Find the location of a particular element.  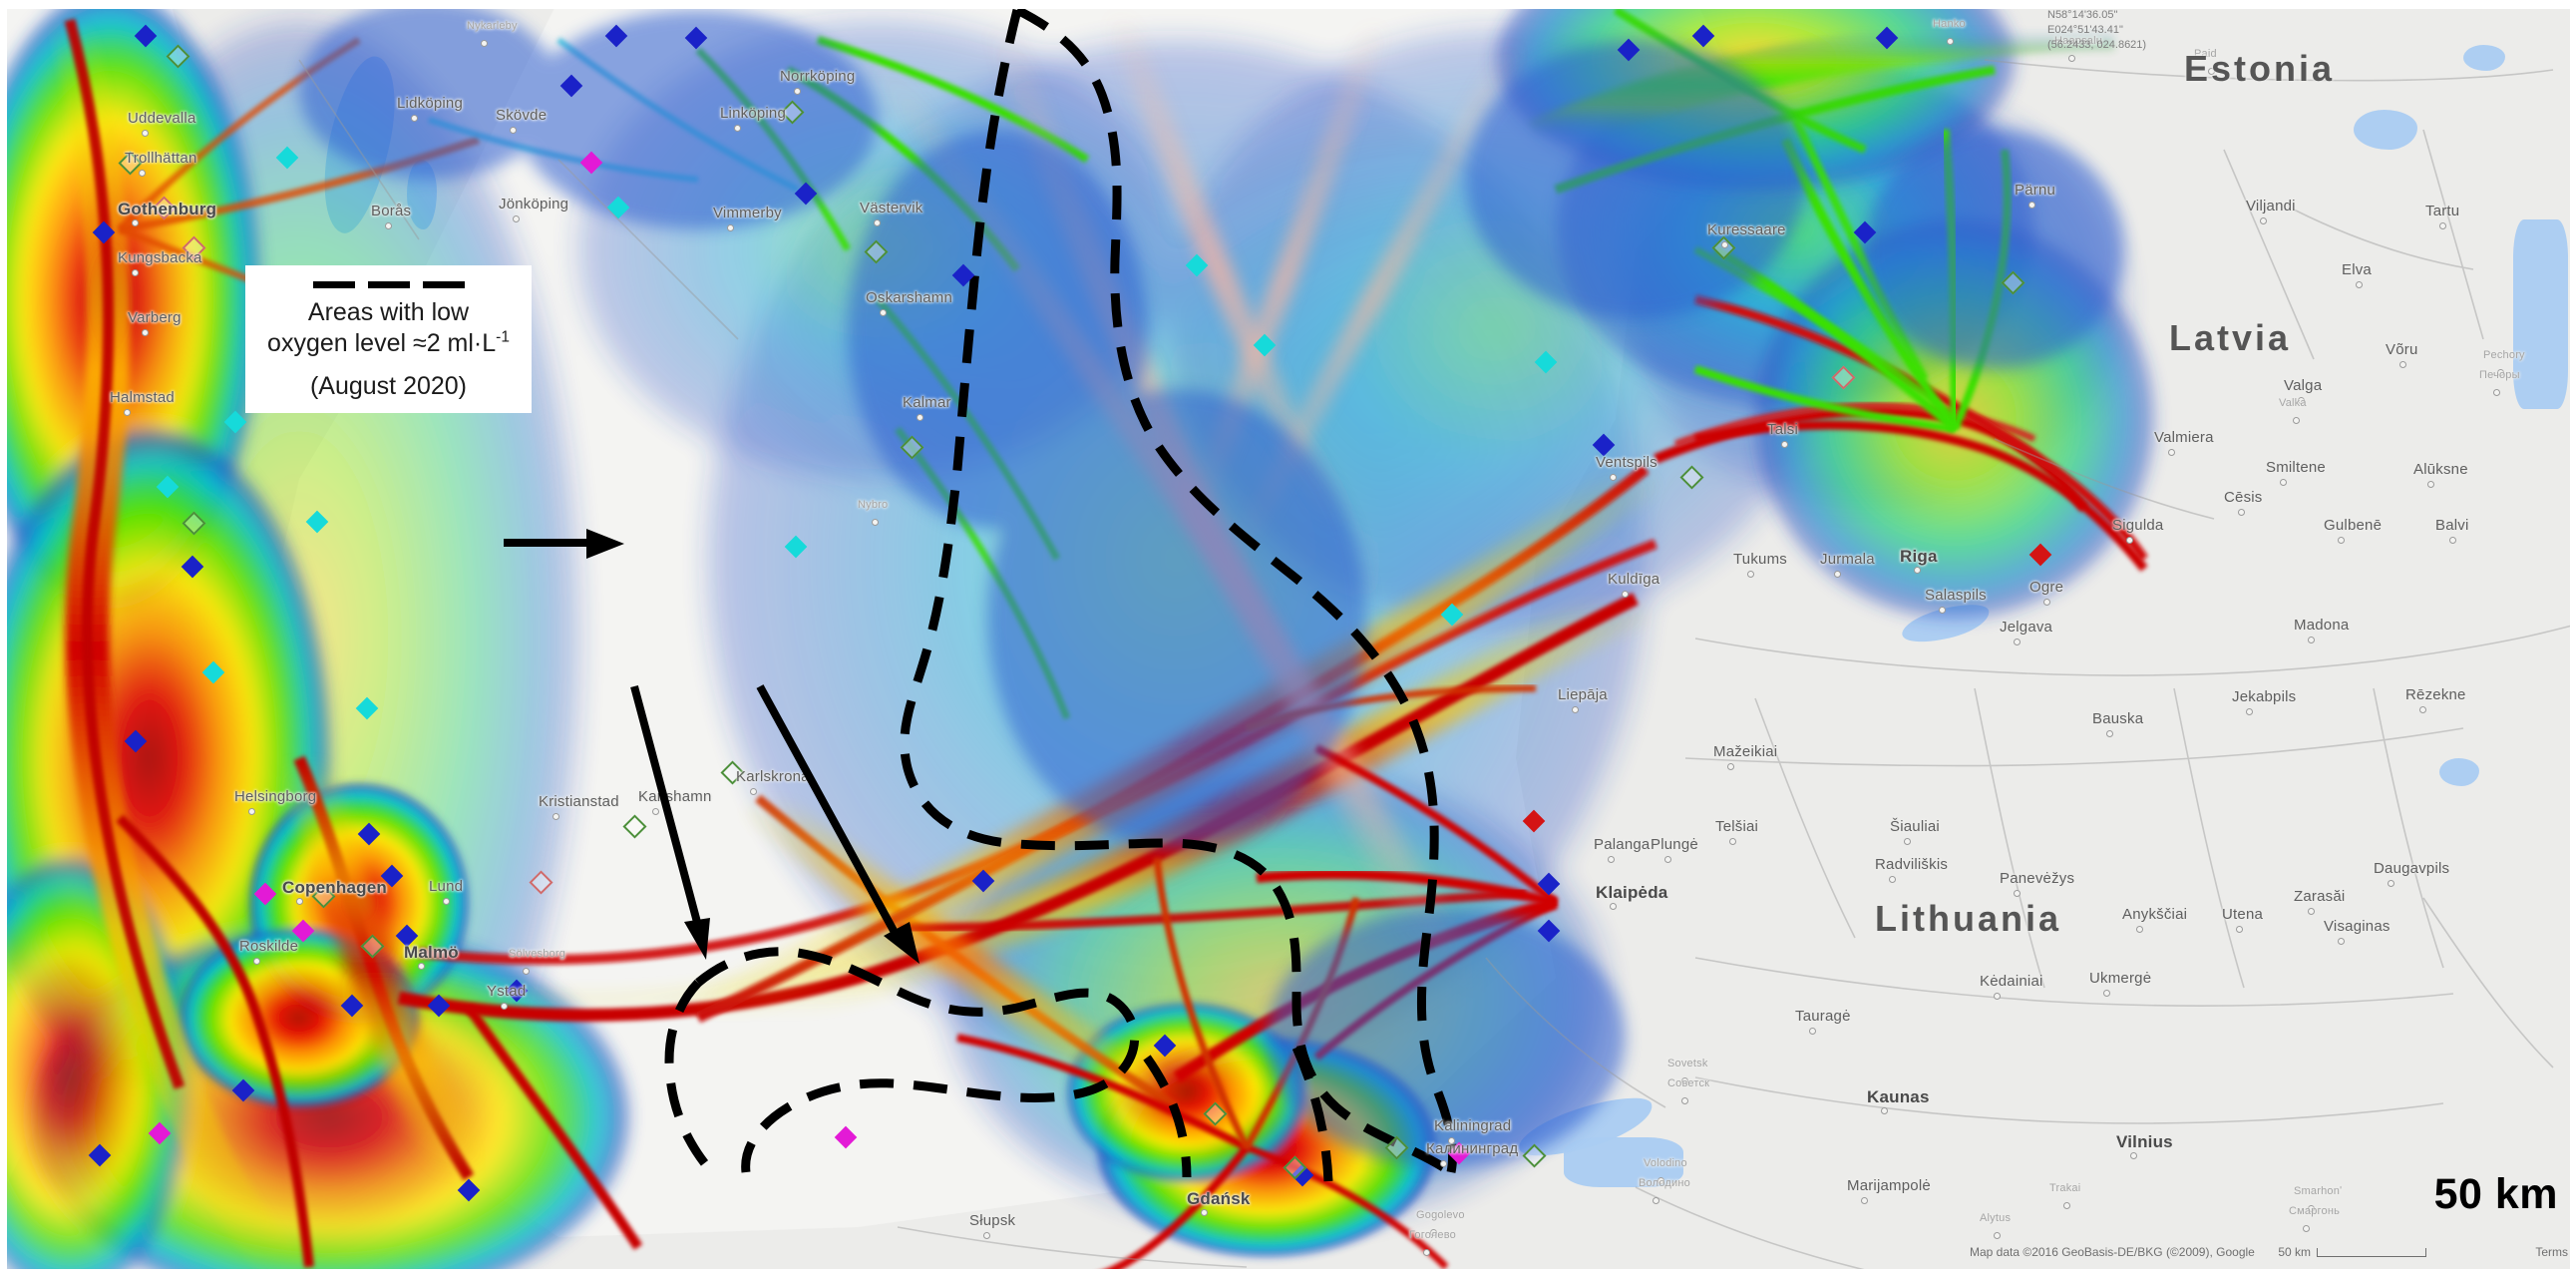

callout-line-2: oxygen level ≈2 ml·L-1 is located at coordinates (389, 343).